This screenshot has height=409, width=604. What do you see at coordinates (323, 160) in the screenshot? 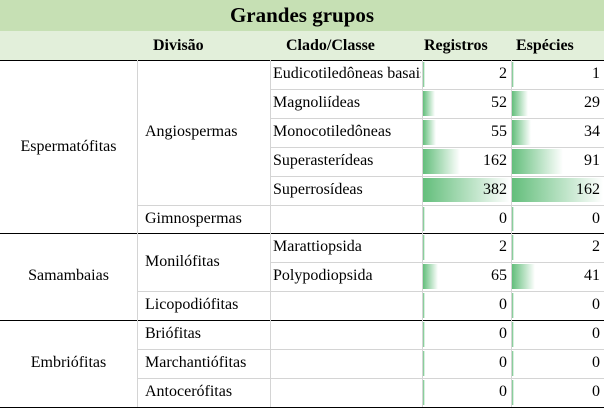
I see `clado-label: Superasterídeas` at bounding box center [323, 160].